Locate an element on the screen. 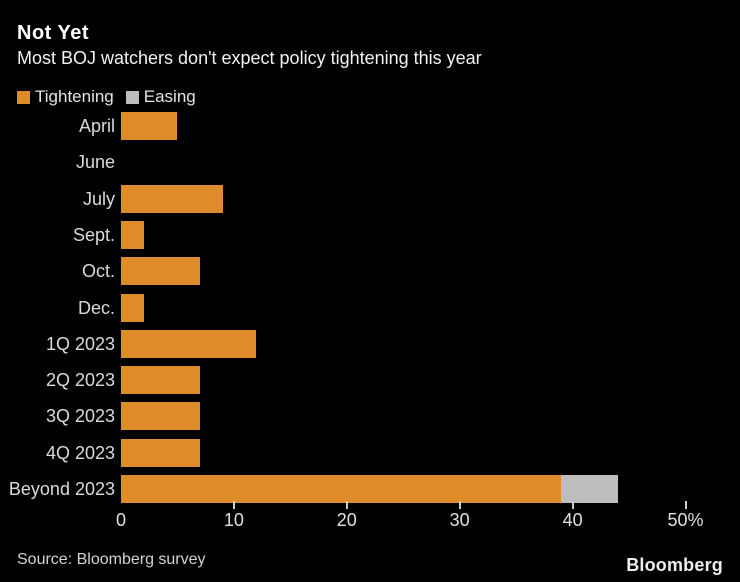 This screenshot has width=740, height=582. axis-tick-label: 10 is located at coordinates (233, 520).